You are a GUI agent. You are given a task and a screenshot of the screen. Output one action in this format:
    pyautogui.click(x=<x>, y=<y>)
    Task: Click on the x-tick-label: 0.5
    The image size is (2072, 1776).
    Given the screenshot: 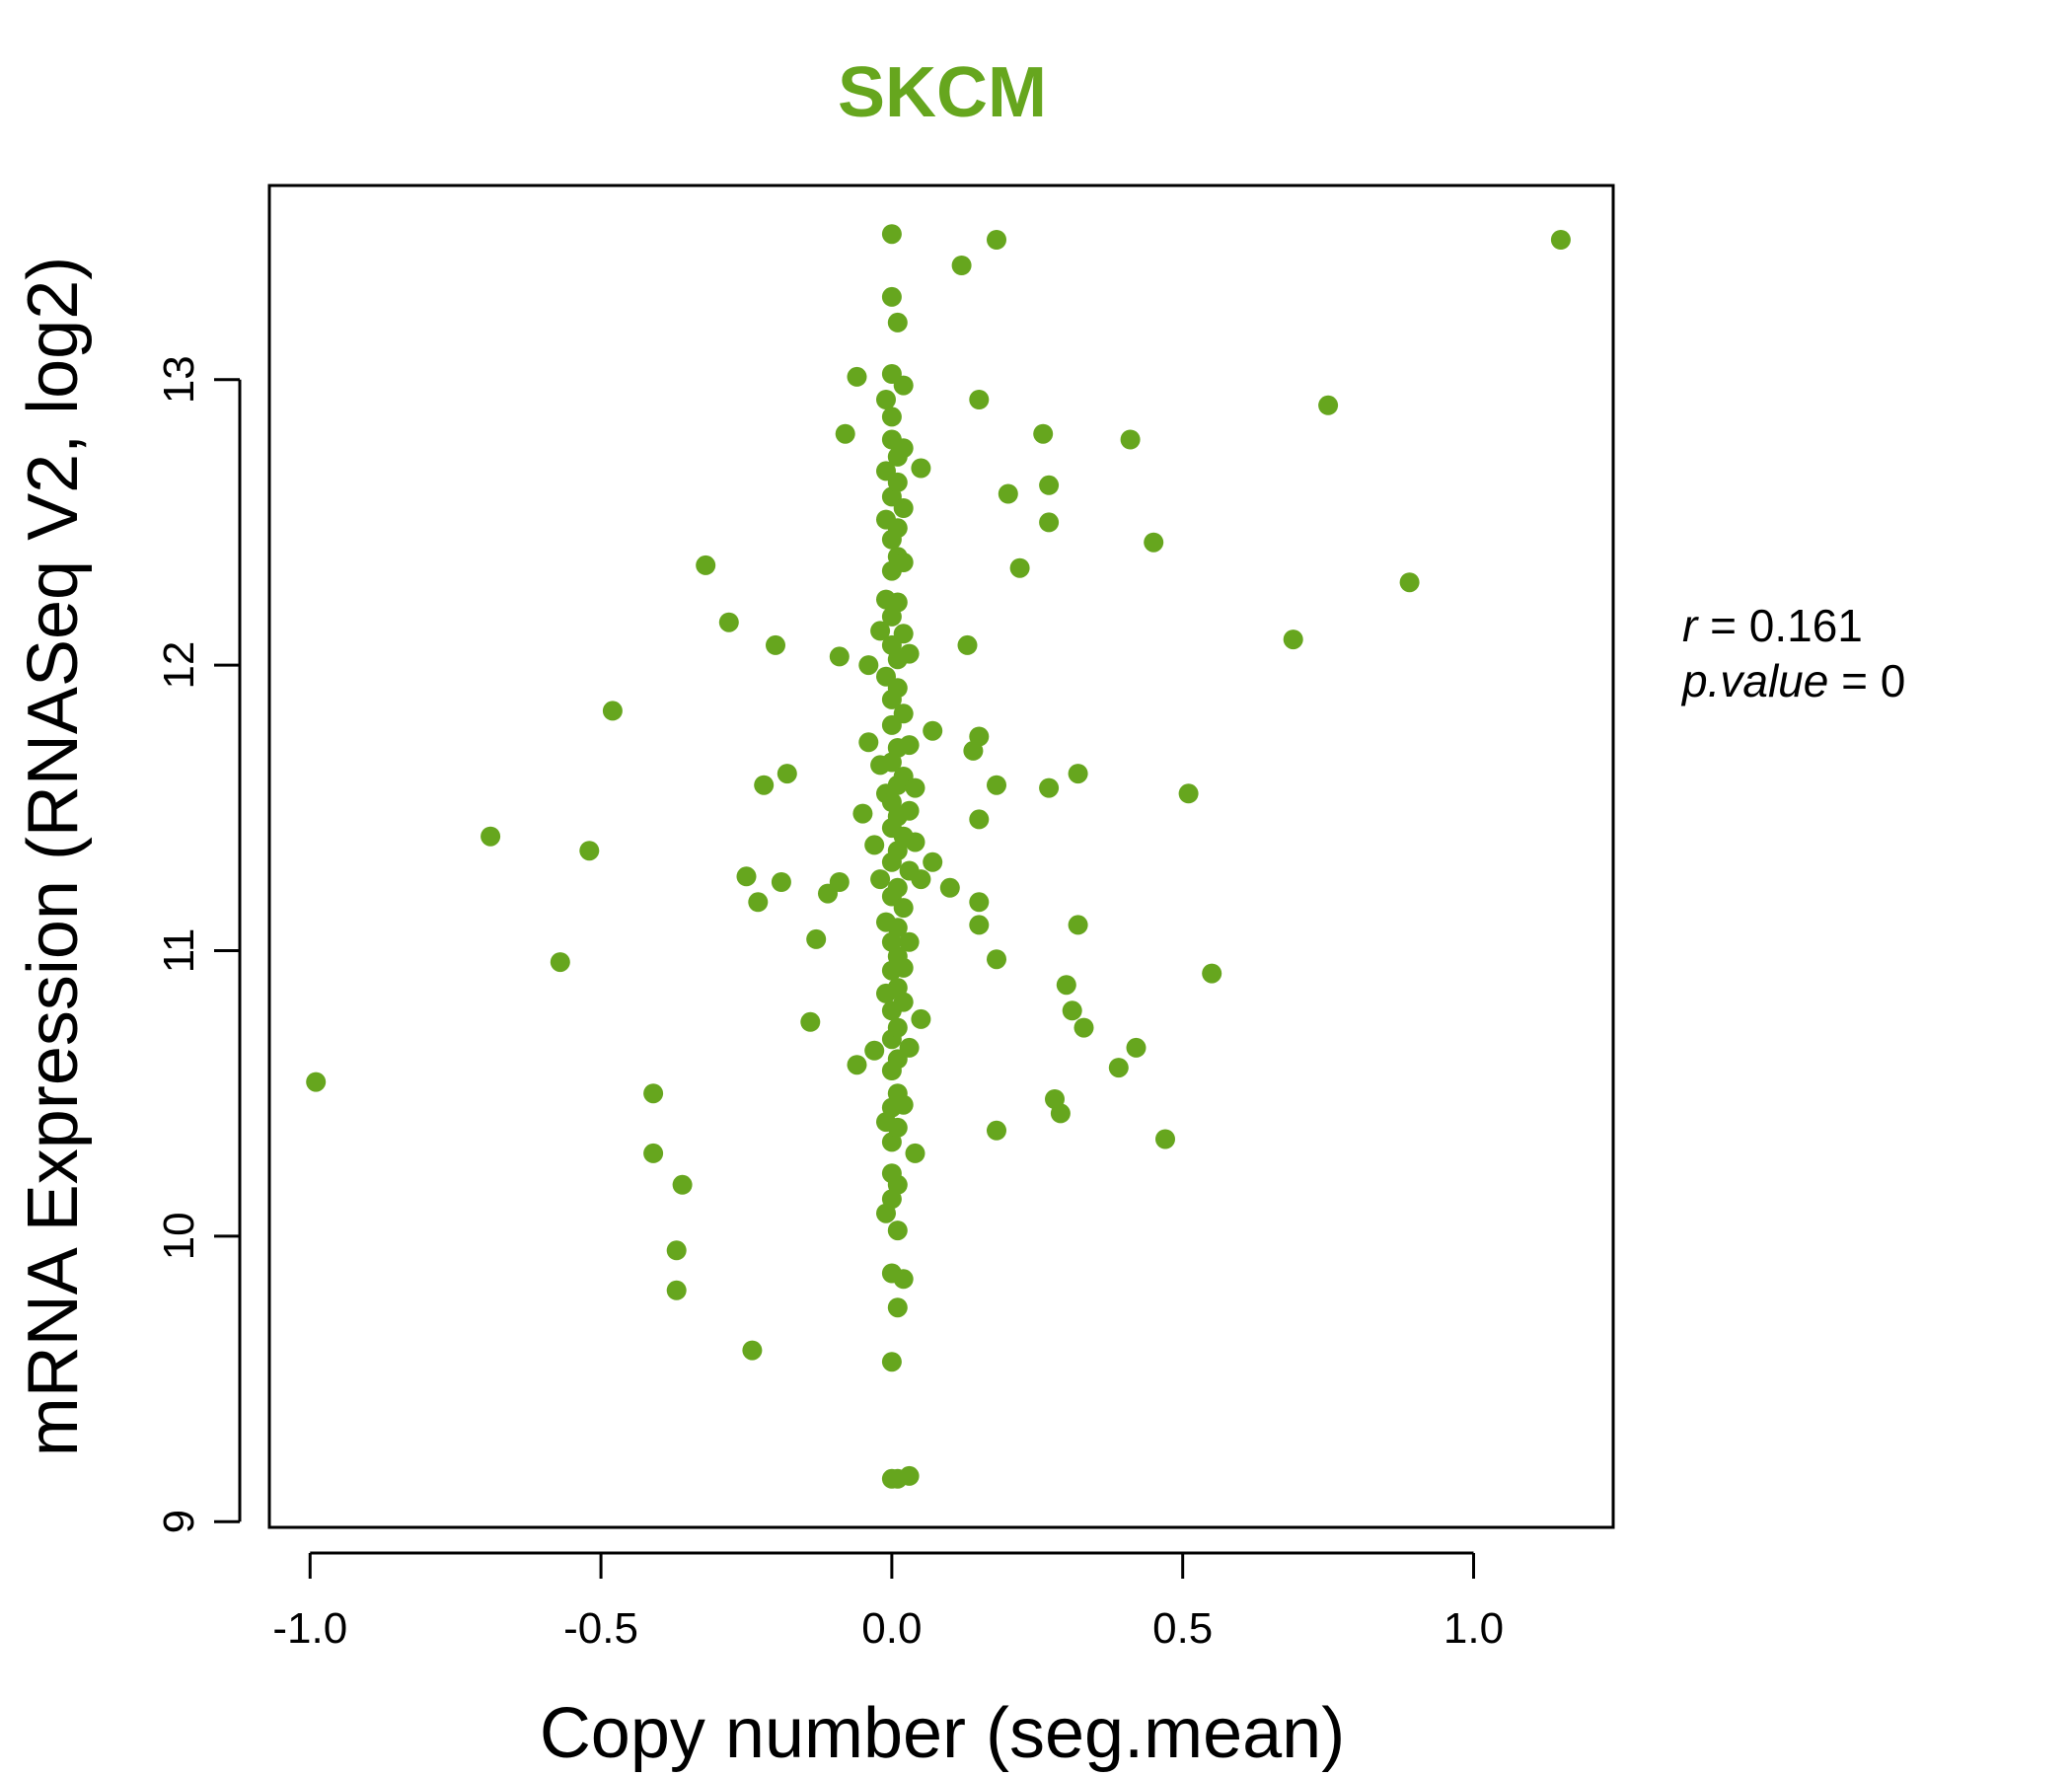 What is the action you would take?
    pyautogui.click(x=1182, y=1629)
    